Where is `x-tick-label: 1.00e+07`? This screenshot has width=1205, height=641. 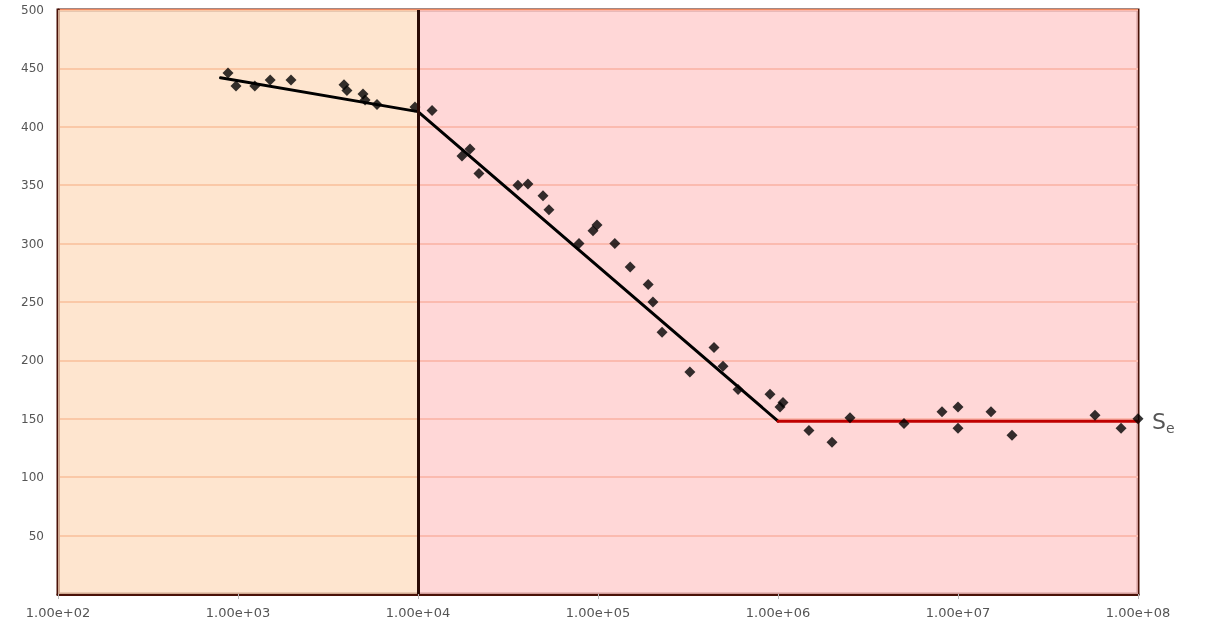
x-tick-label: 1.00e+07 is located at coordinates (958, 612).